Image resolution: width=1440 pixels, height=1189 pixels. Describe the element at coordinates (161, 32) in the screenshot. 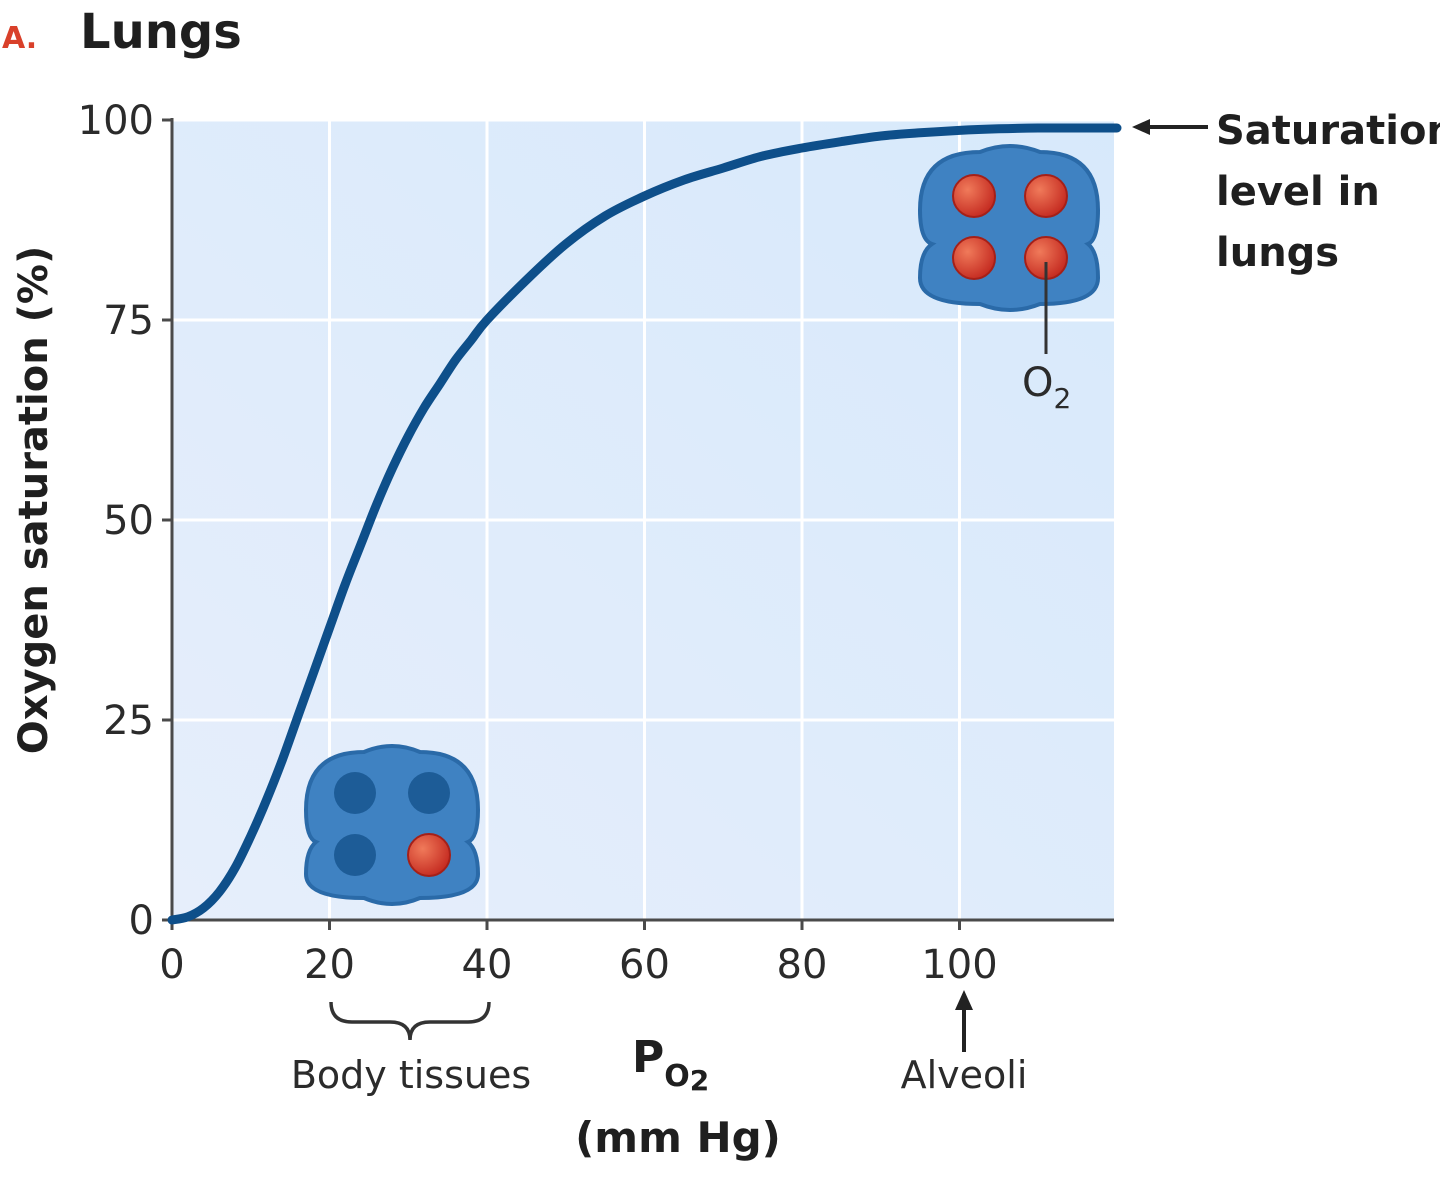

I see `chart-title: Lungs` at that location.